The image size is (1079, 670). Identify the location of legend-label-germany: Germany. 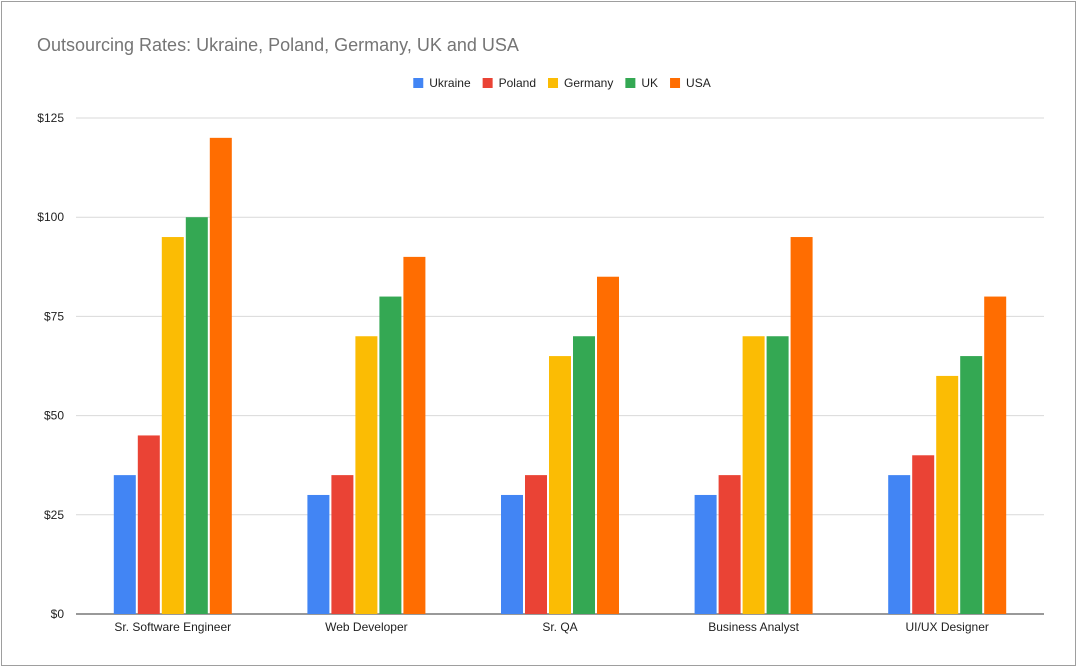
(588, 83).